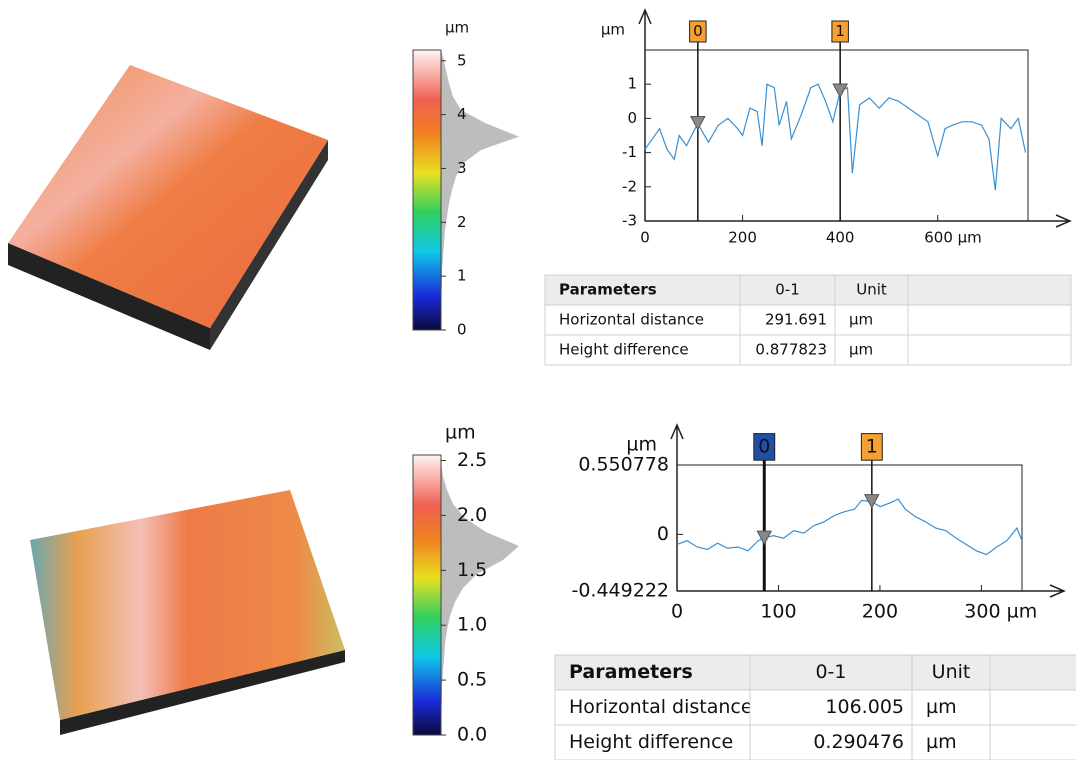 The image size is (1076, 760). What do you see at coordinates (462, 60) in the screenshot?
I see `colorbar-tick-label: 5` at bounding box center [462, 60].